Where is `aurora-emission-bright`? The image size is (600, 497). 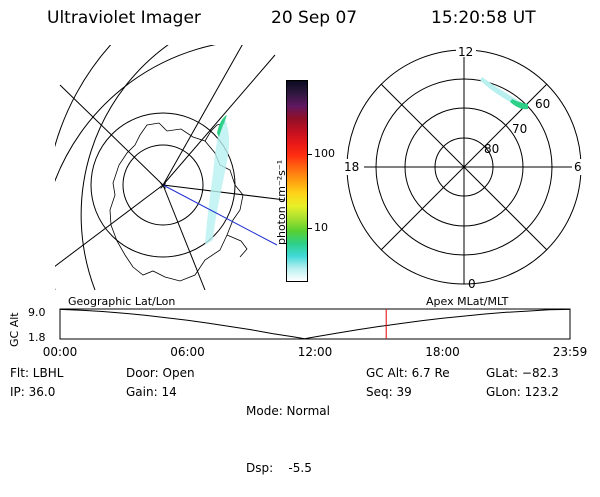
aurora-emission-bright is located at coordinates (222, 126).